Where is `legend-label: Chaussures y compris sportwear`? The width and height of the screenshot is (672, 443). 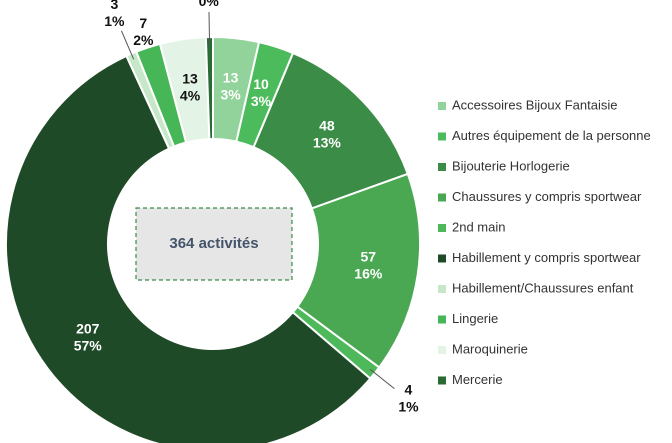 legend-label: Chaussures y compris sportwear is located at coordinates (547, 196).